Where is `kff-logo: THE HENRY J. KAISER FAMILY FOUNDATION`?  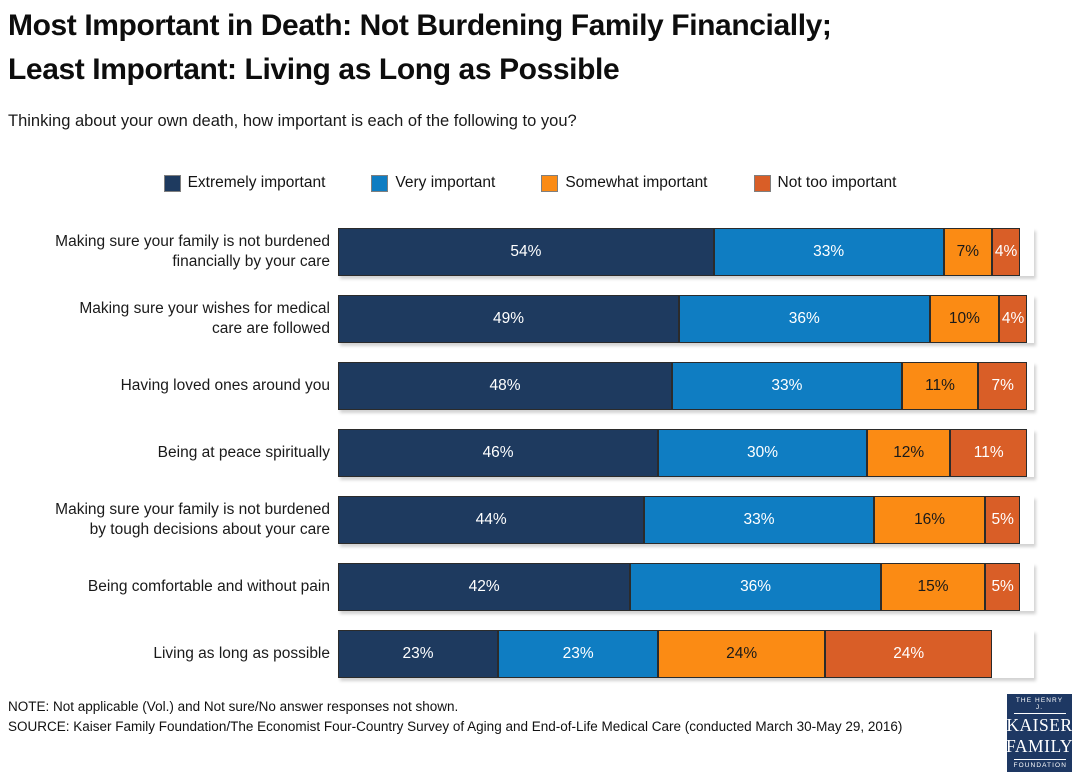
kff-logo: THE HENRY J. KAISER FAMILY FOUNDATION is located at coordinates (1039, 733).